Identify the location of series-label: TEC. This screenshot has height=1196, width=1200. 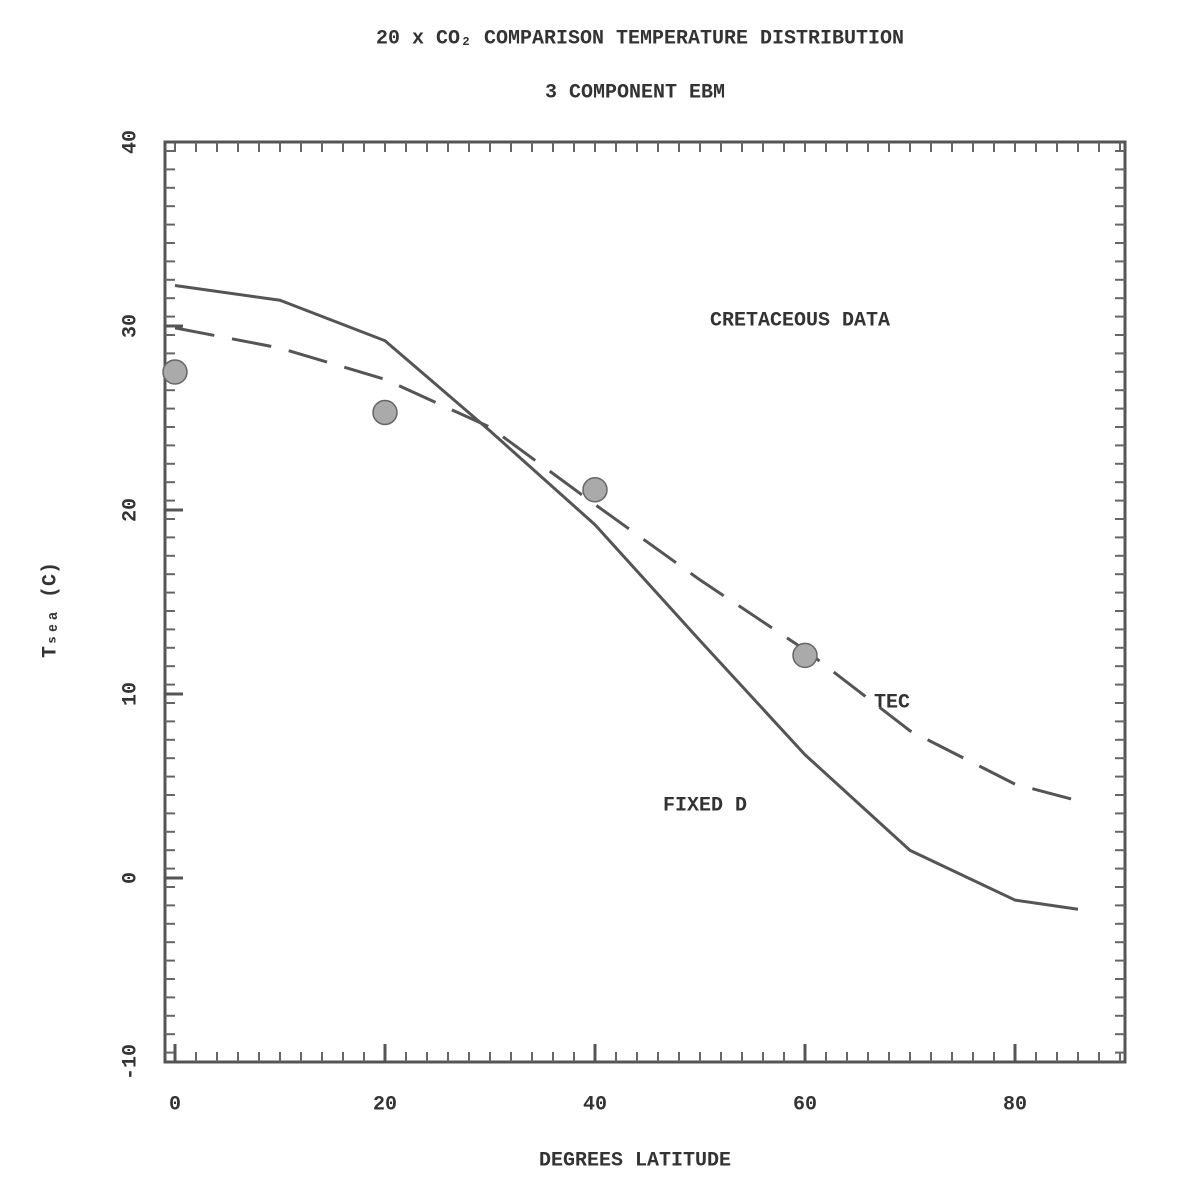
(892, 702).